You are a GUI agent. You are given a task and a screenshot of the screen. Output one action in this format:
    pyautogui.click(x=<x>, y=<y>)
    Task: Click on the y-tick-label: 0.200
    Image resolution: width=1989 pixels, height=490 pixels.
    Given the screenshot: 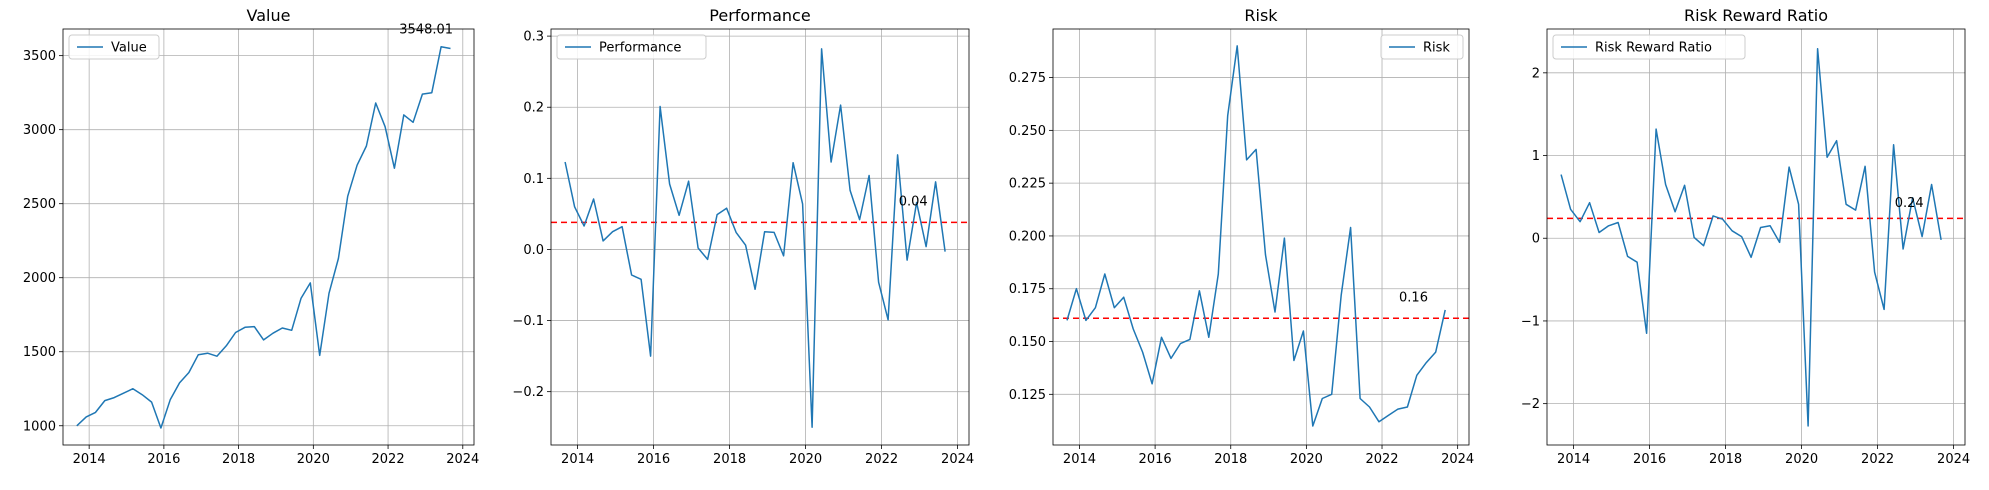 What is the action you would take?
    pyautogui.click(x=1027, y=236)
    